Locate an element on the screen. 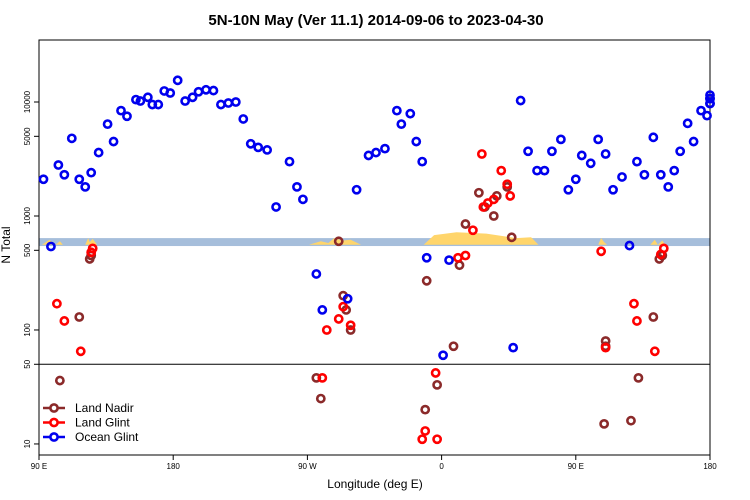 This screenshot has width=750, height=500. x-tick-label: 0 is located at coordinates (441, 466).